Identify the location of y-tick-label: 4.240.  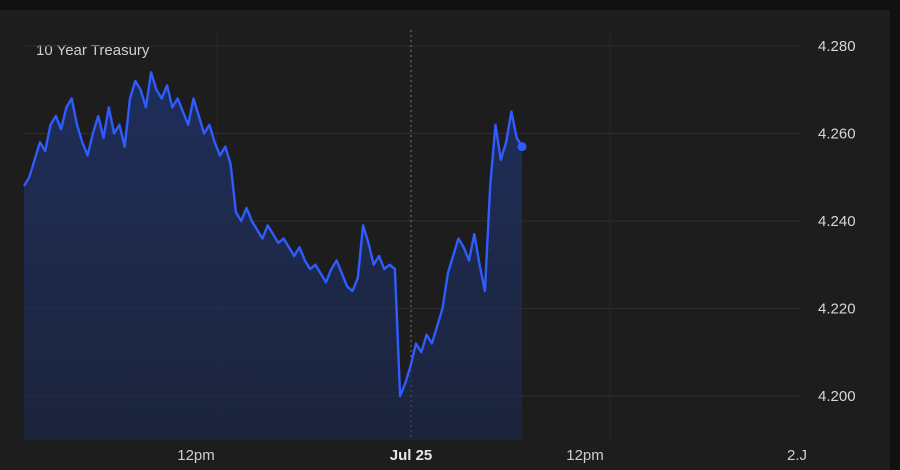
(837, 221).